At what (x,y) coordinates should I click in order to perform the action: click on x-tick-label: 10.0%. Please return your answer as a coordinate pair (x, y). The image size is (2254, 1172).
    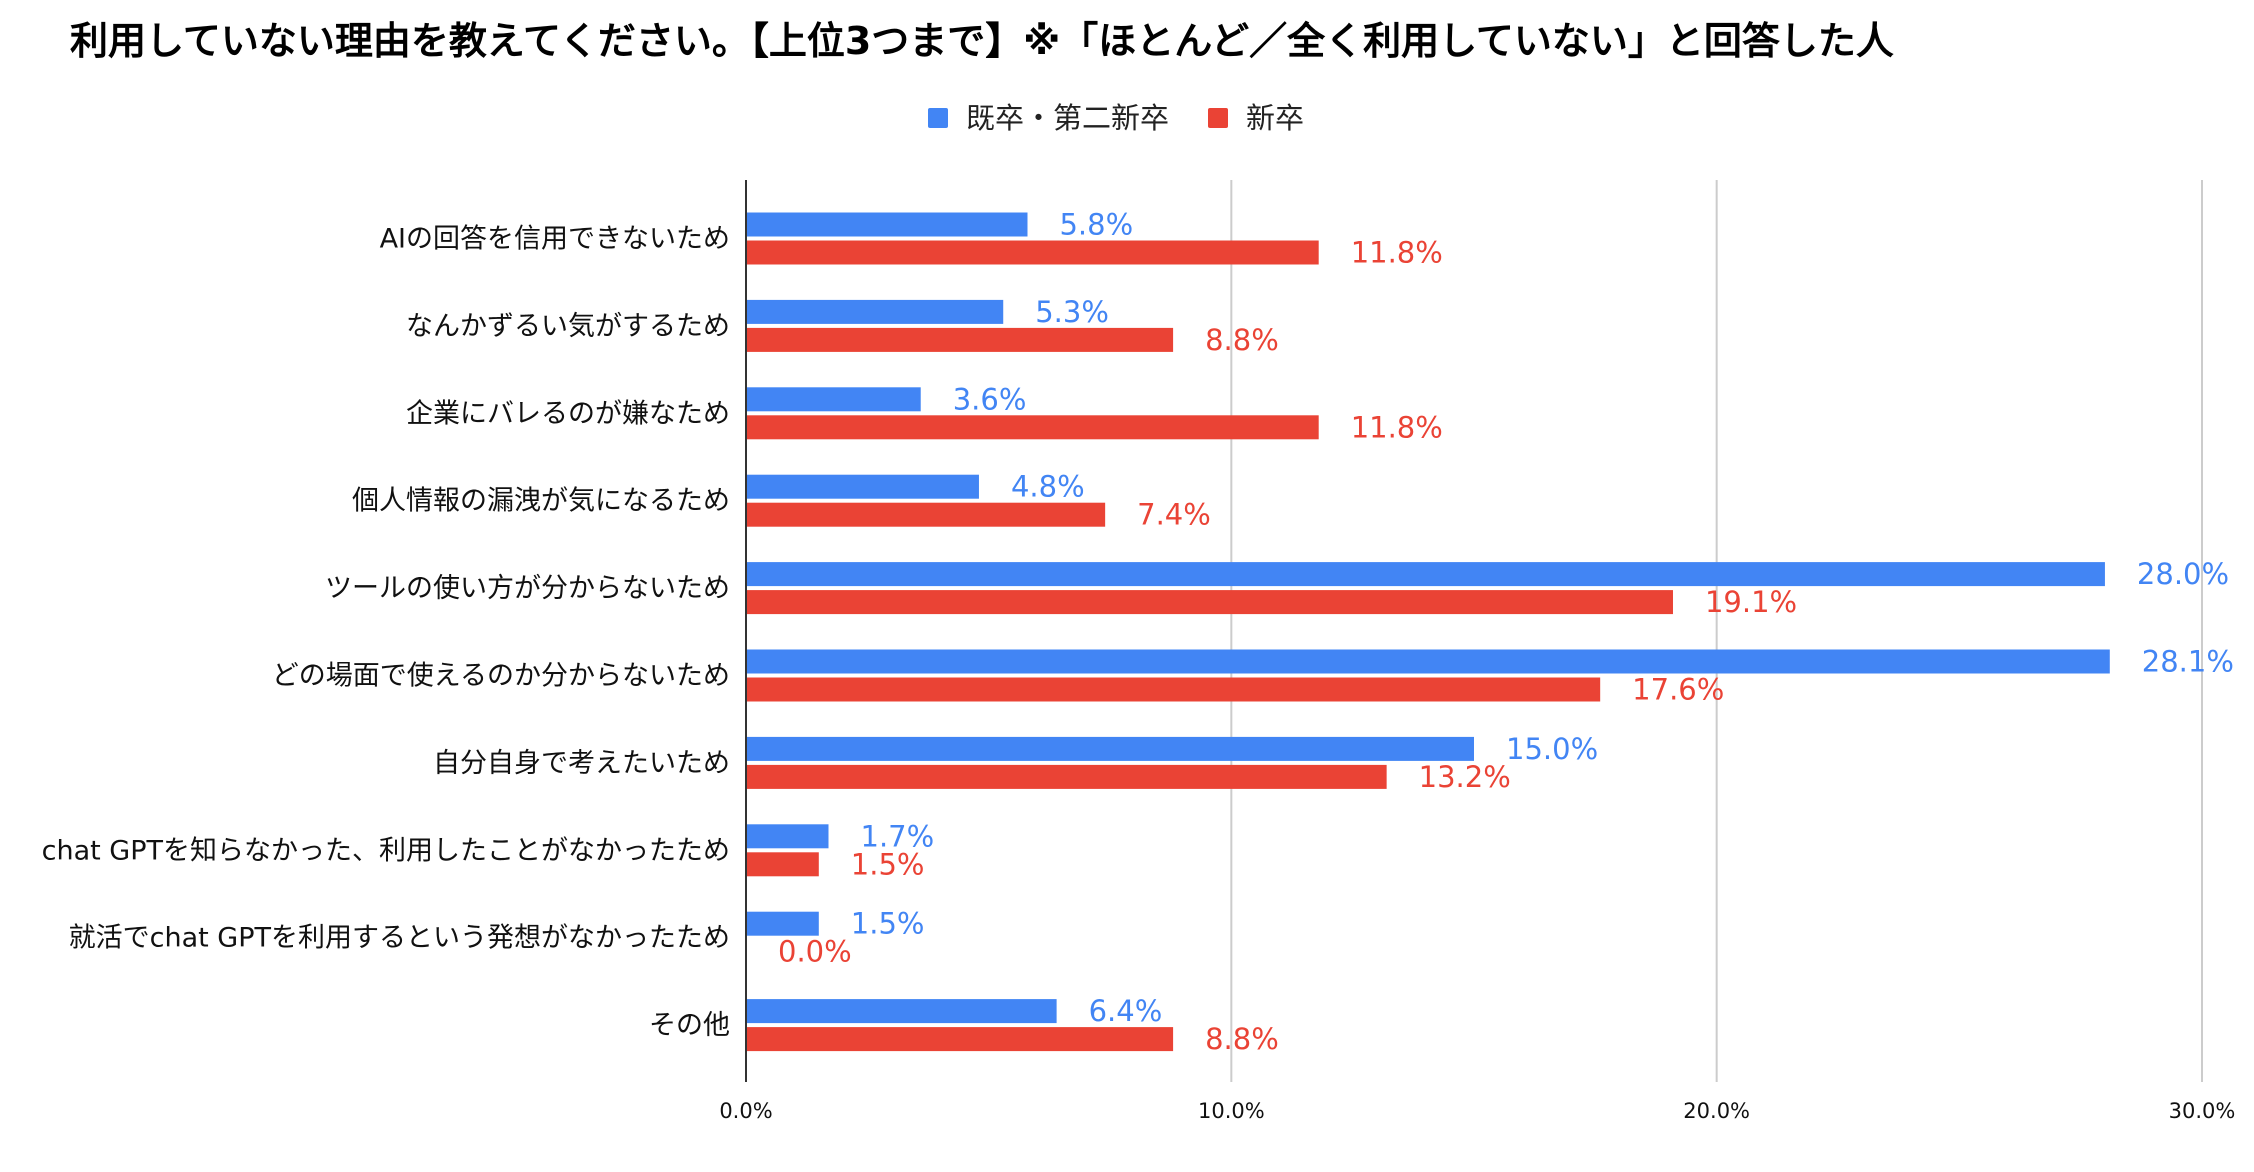
    Looking at the image, I should click on (1231, 1111).